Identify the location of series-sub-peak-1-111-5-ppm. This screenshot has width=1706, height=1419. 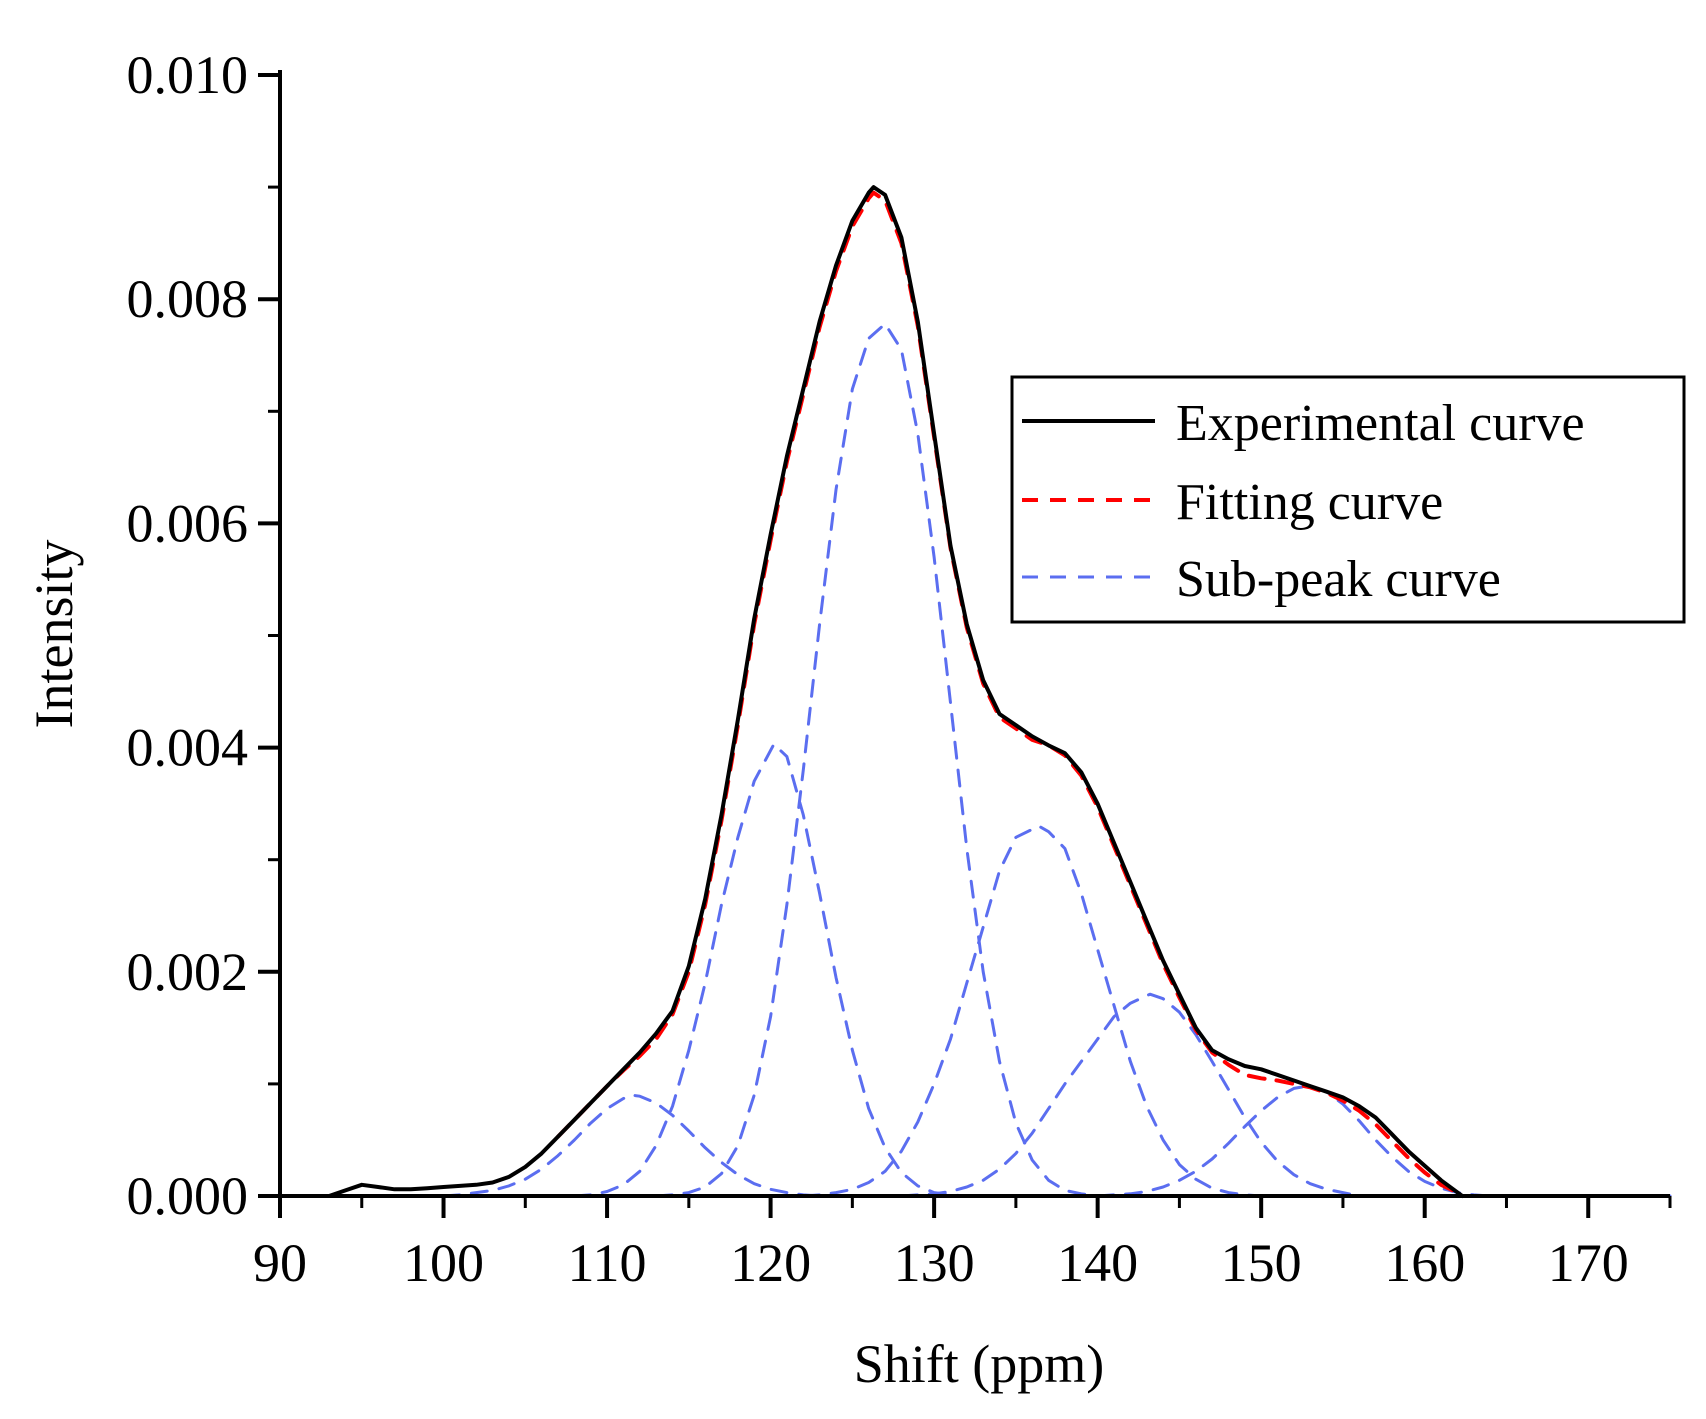
(648, 1145).